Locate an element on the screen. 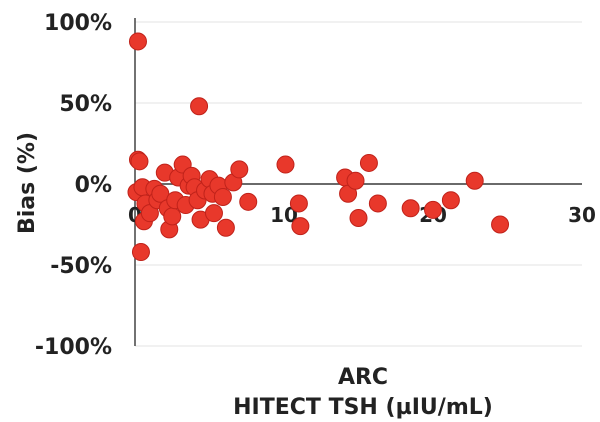  x-axis-label-line-1: ARC is located at coordinates (363, 377).